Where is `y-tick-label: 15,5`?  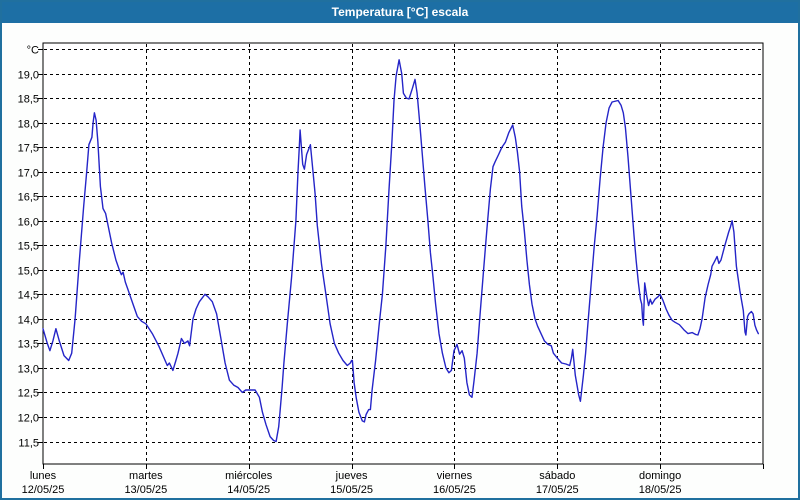
y-tick-label: 15,5 is located at coordinates (28, 247).